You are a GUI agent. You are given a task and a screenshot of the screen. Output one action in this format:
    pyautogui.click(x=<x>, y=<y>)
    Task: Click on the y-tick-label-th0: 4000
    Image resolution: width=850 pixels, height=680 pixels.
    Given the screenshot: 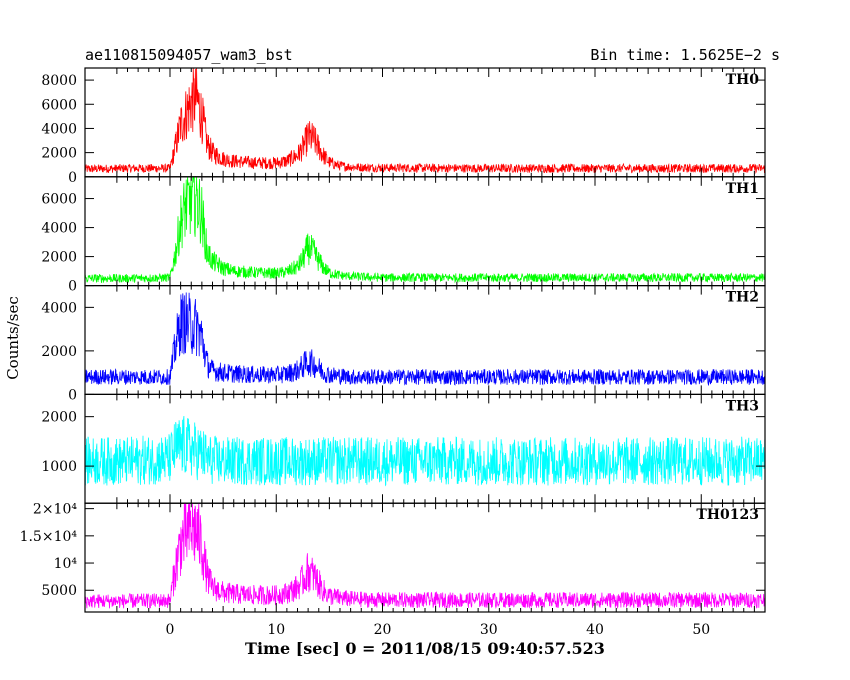 What is the action you would take?
    pyautogui.click(x=59, y=129)
    